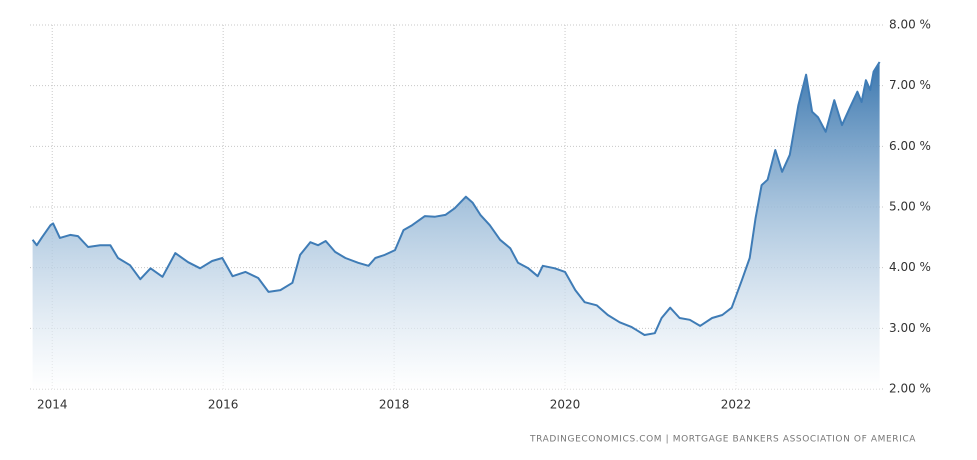 The image size is (977, 460). What do you see at coordinates (394, 405) in the screenshot?
I see `x-tick-label: 2018` at bounding box center [394, 405].